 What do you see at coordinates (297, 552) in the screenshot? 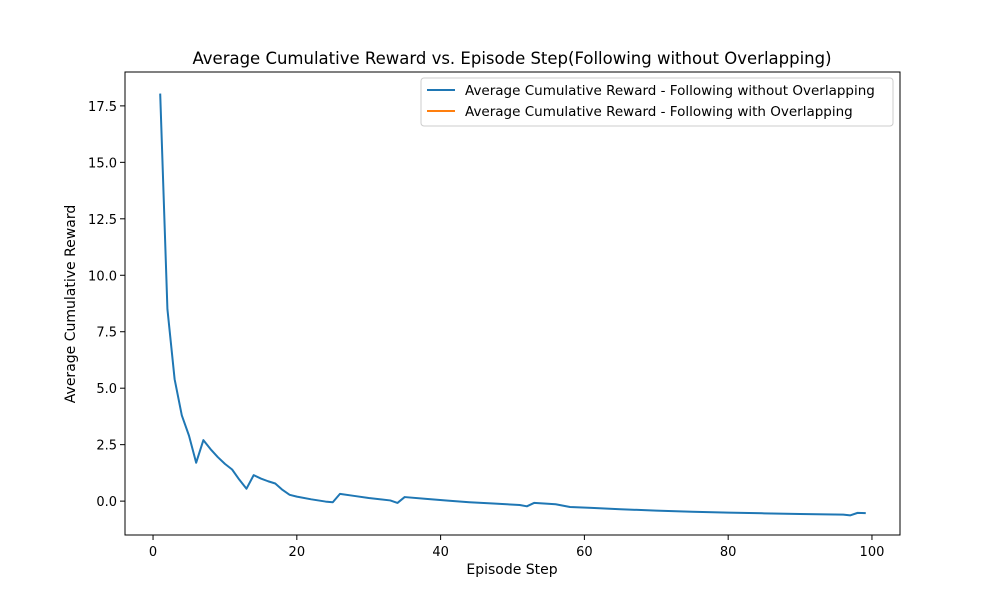
I see `x-tick-label: 20` at bounding box center [297, 552].